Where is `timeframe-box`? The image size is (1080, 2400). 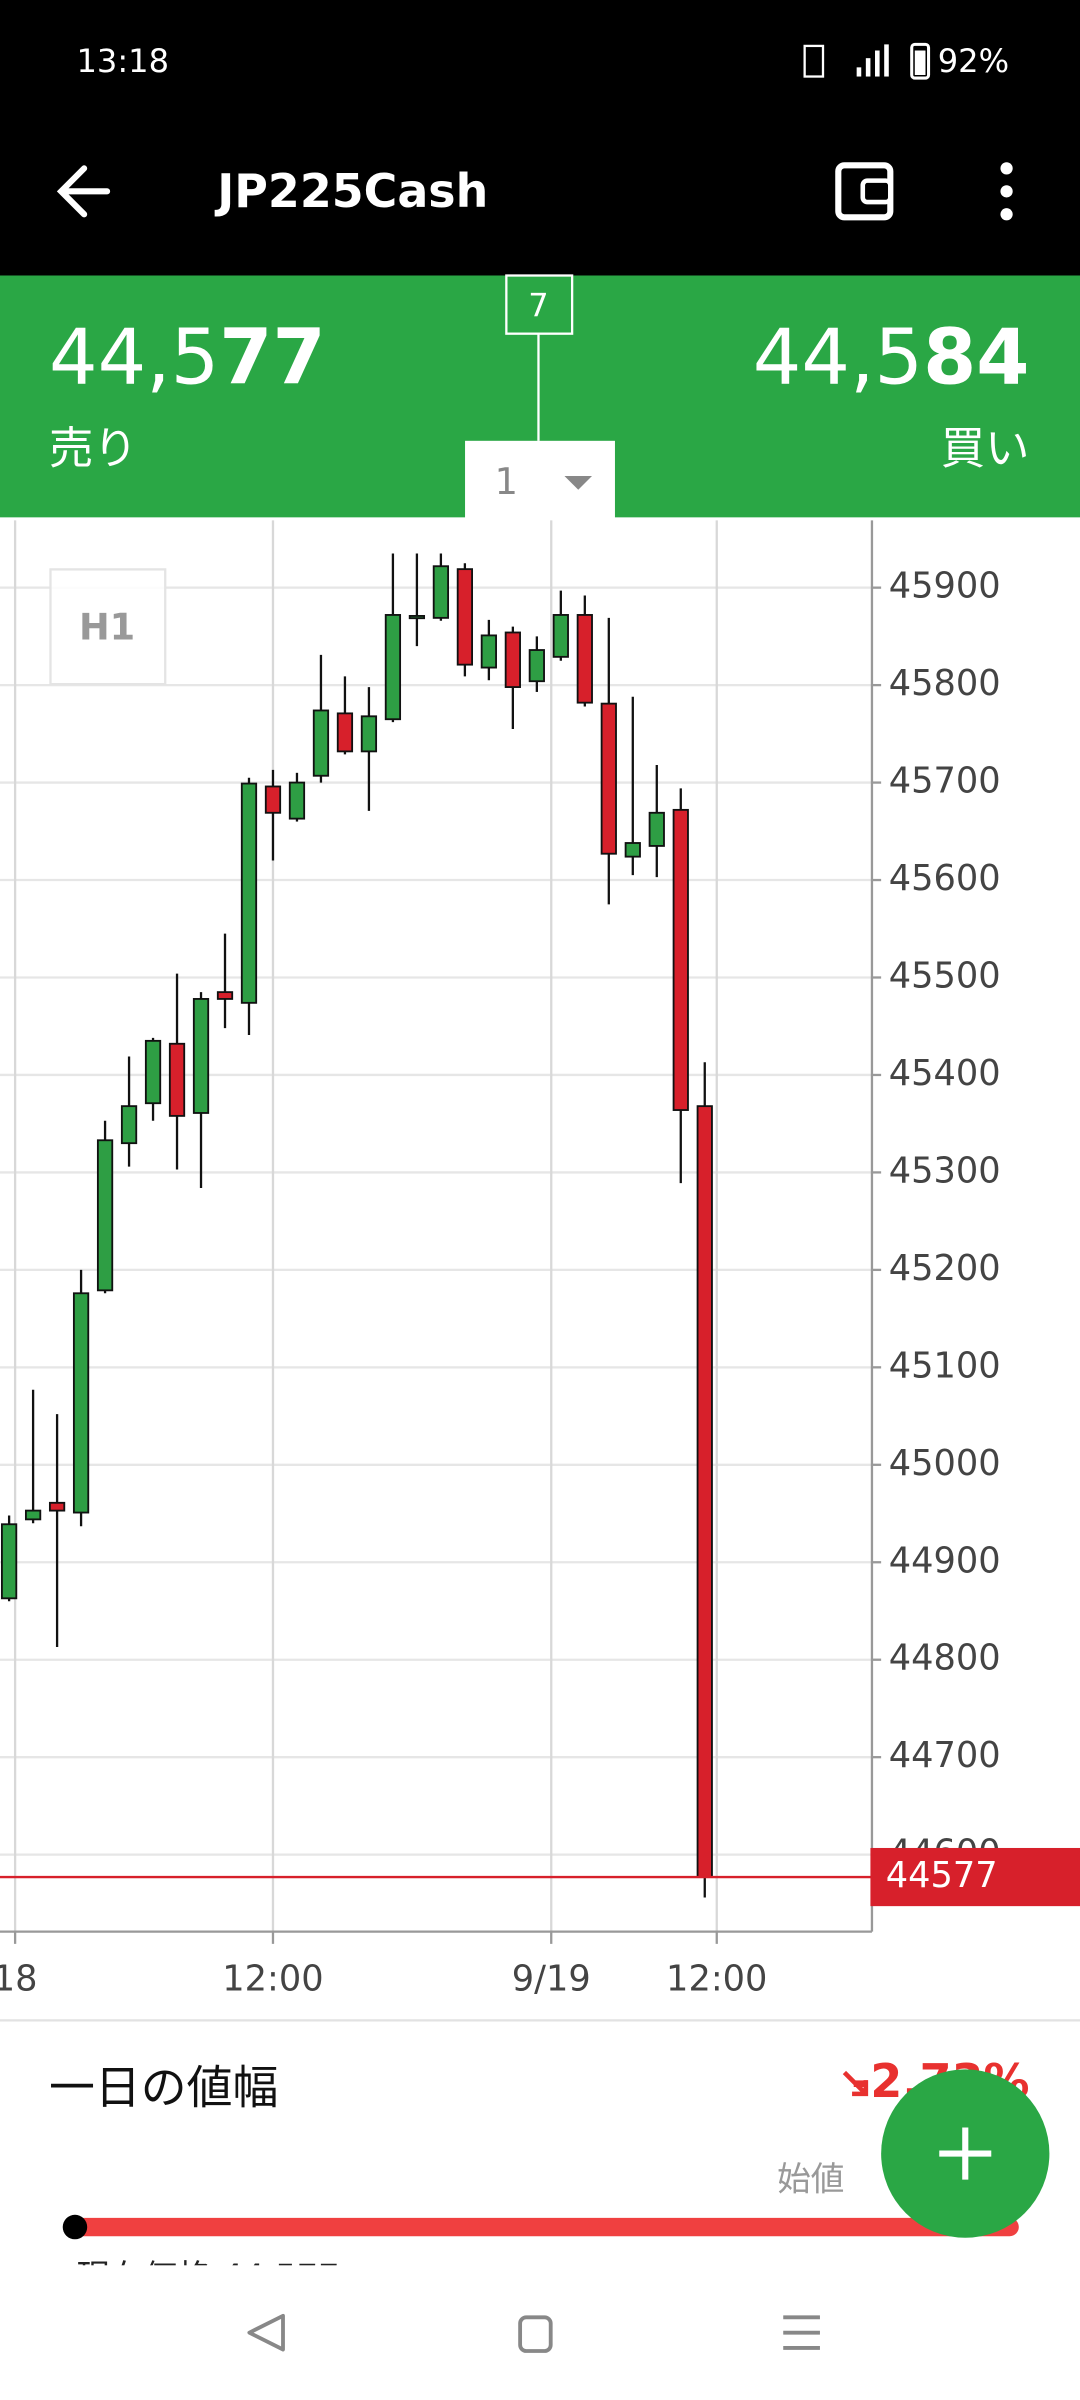
timeframe-box is located at coordinates (108, 627).